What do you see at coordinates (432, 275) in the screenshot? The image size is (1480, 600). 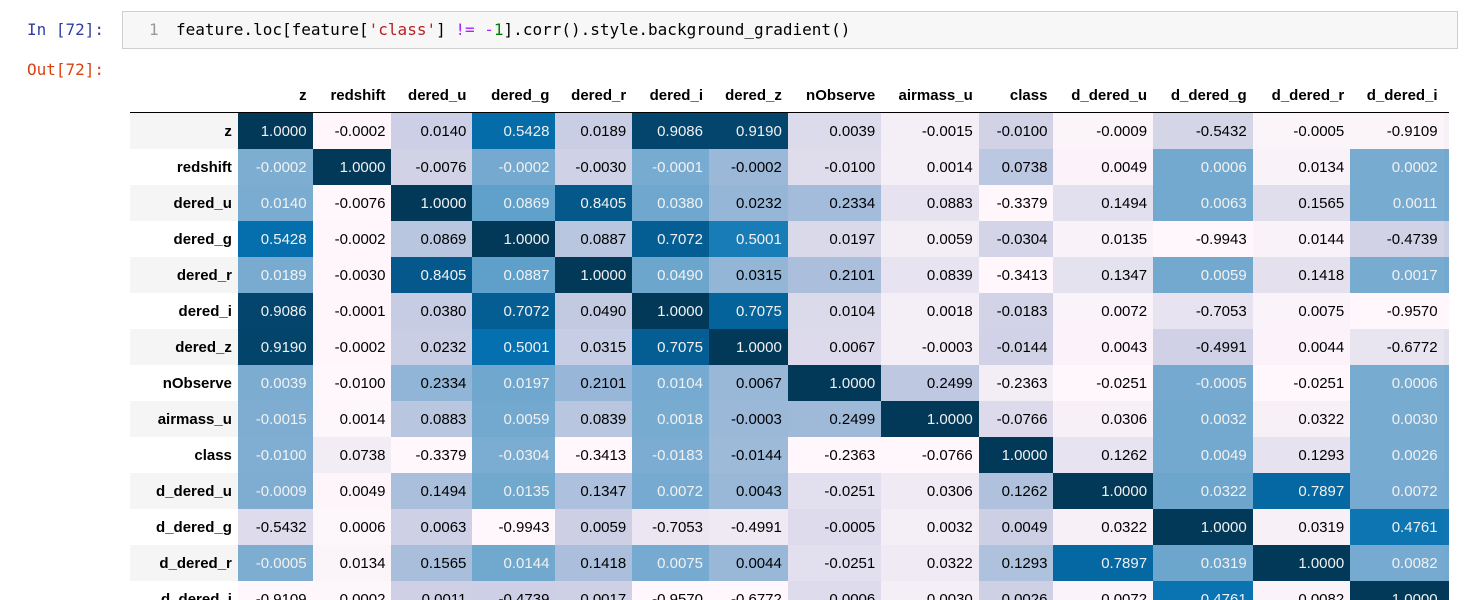 I see `table-cell: 0.8405` at bounding box center [432, 275].